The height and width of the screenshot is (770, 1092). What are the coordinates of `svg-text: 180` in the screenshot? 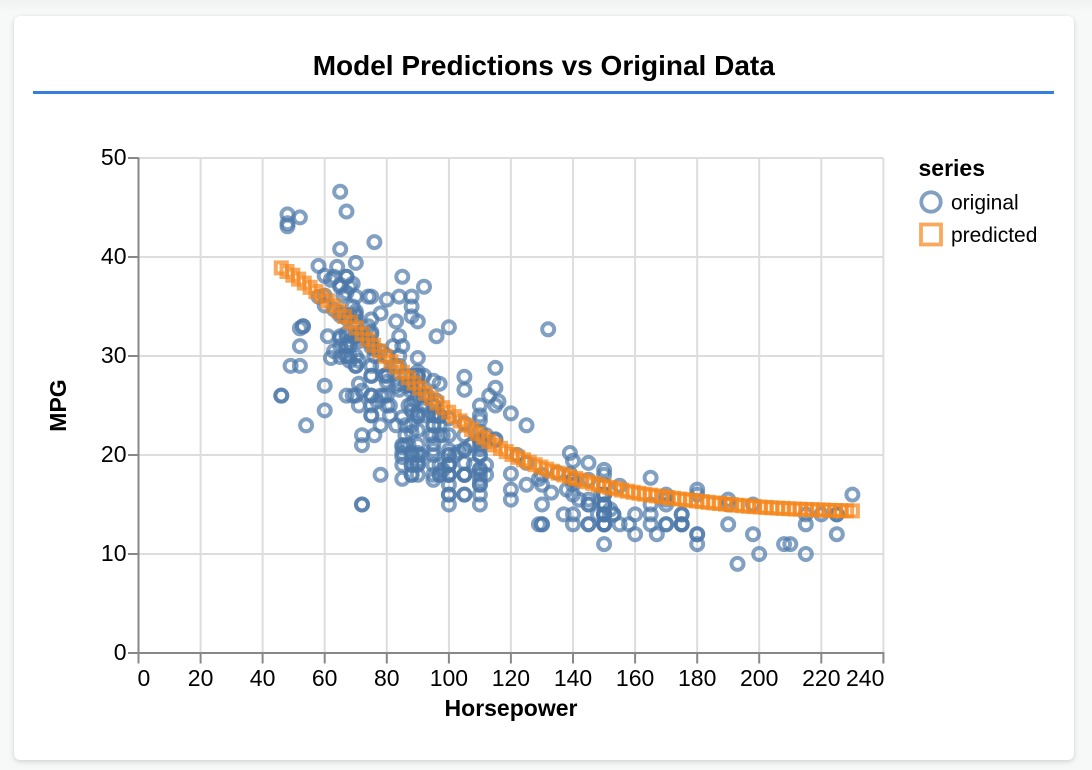 It's located at (697, 678).